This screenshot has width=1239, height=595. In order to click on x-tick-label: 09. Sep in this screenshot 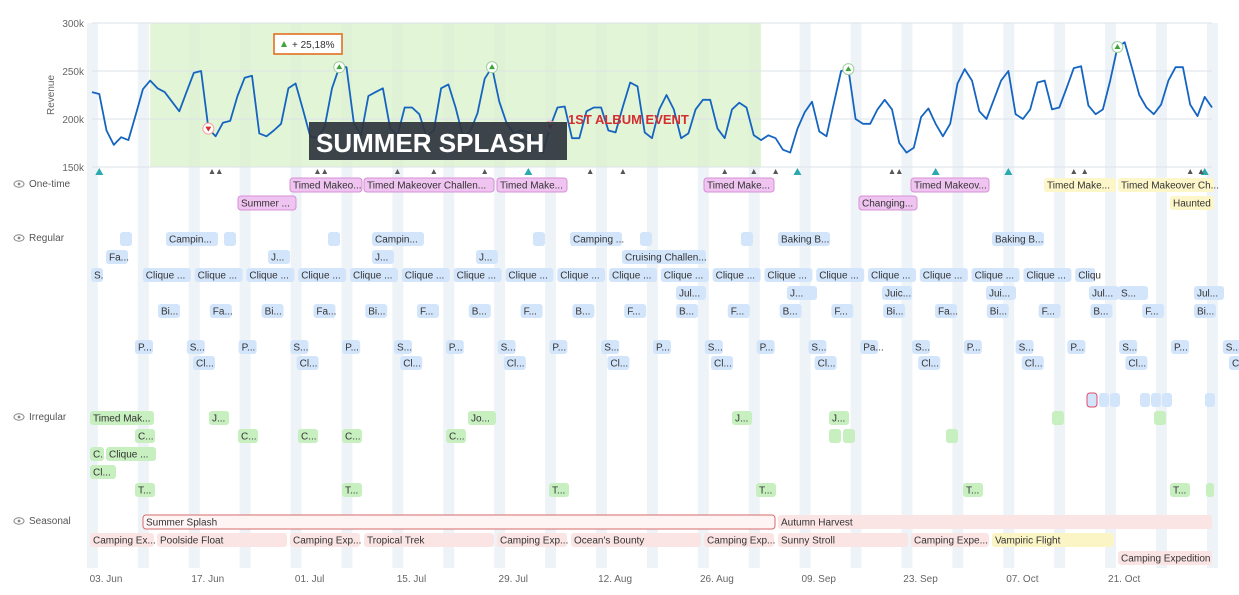, I will do `click(818, 579)`.